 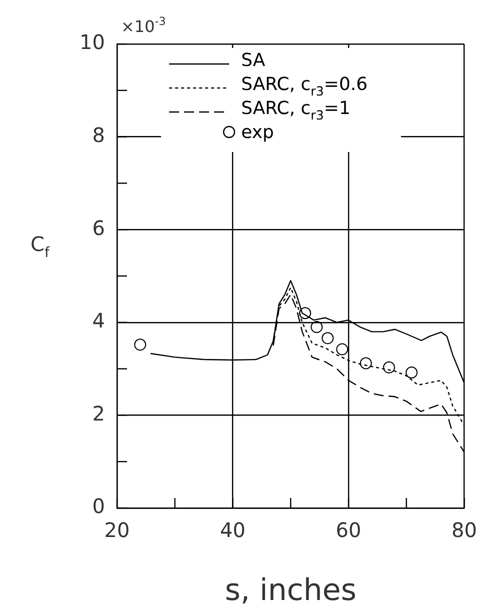 What do you see at coordinates (117, 530) in the screenshot?
I see `x-tick-label: 20` at bounding box center [117, 530].